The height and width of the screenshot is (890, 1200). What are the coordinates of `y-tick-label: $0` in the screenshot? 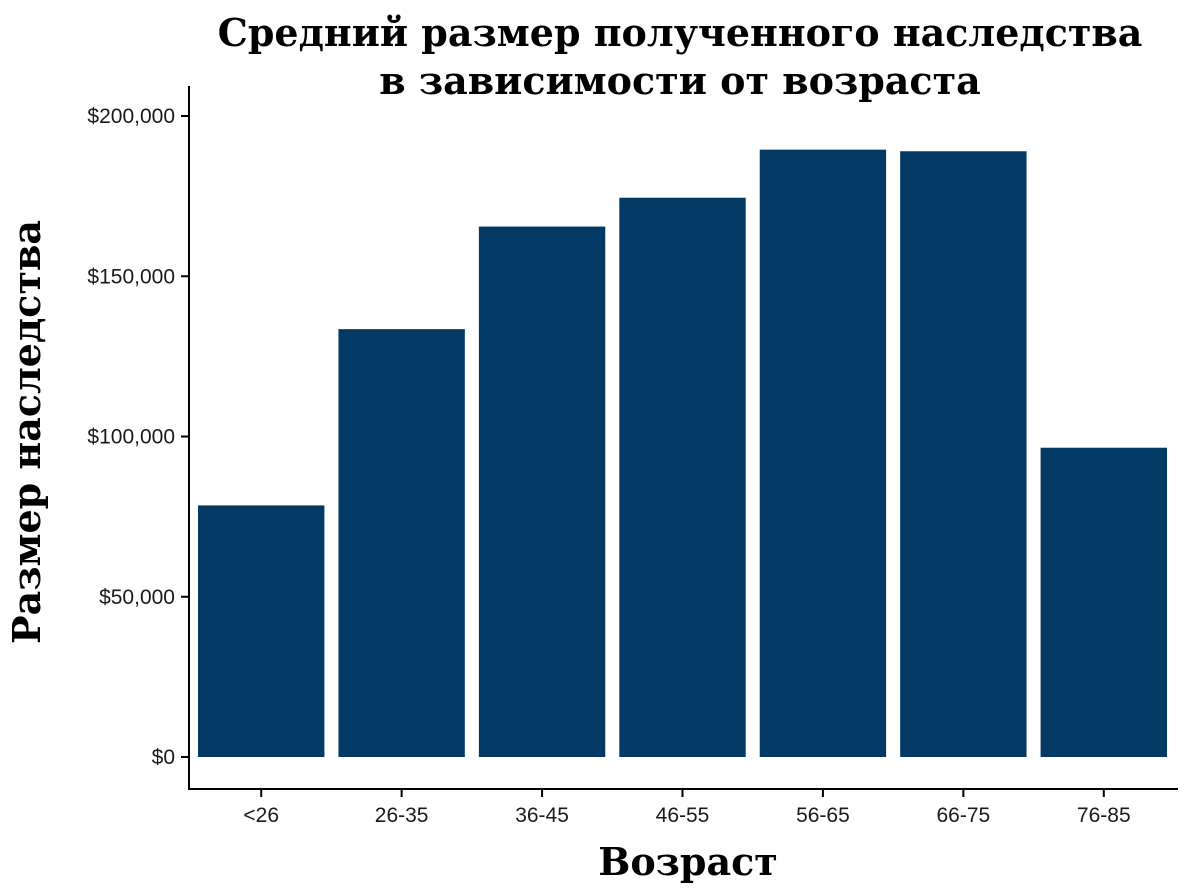 It's located at (163, 757).